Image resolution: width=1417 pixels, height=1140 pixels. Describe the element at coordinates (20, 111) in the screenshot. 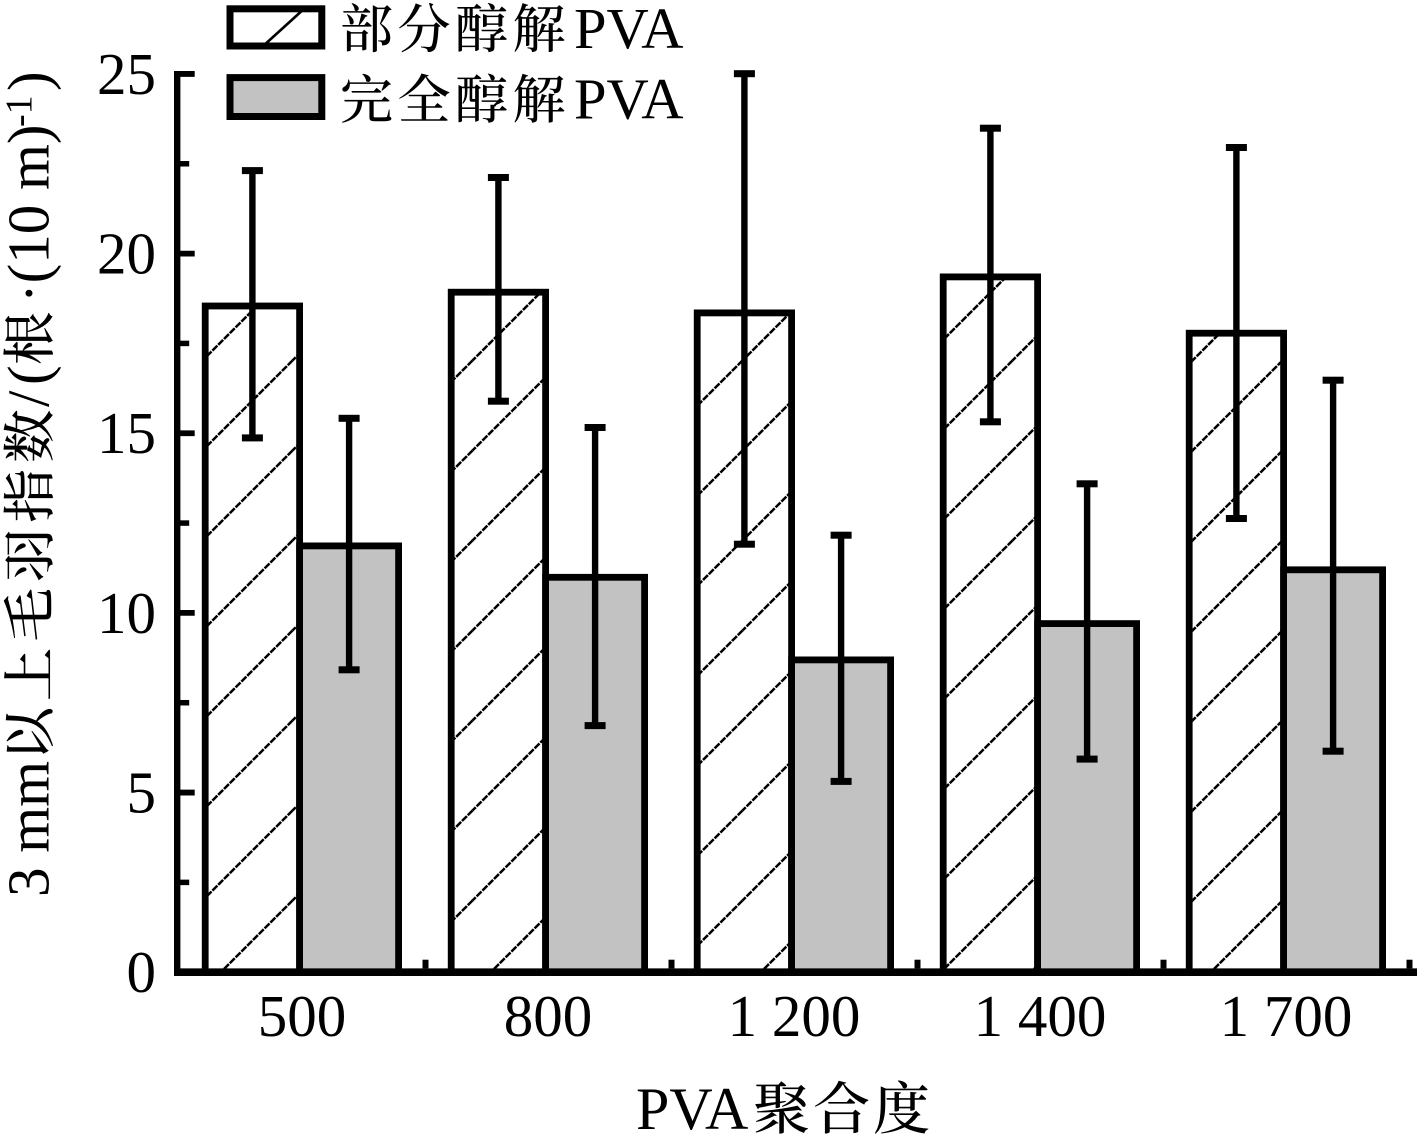

I see `svg-text: -1` at that location.